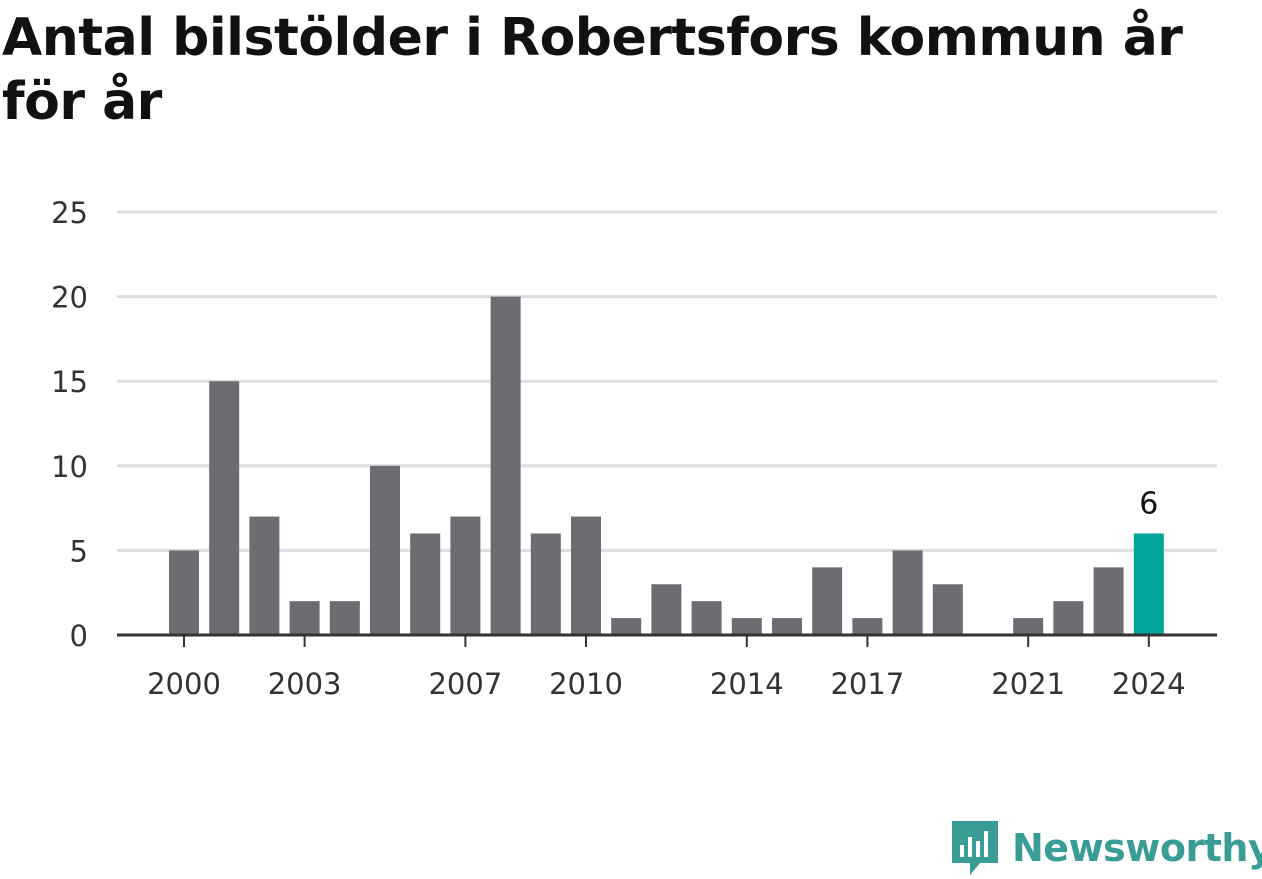  I want to click on x-tick-label: 2007, so click(465, 684).